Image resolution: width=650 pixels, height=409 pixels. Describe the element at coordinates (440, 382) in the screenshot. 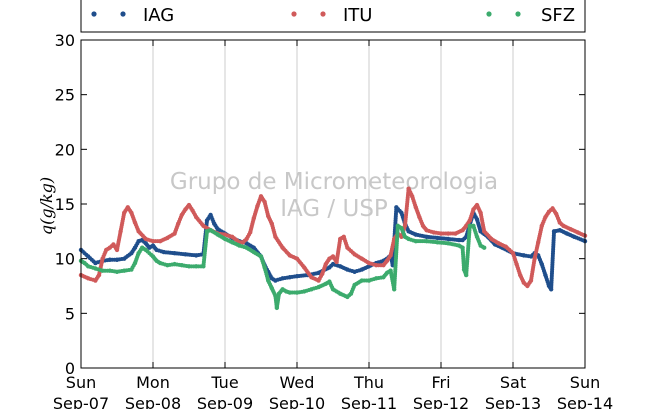

I see `x-tick-label-day: Fri` at that location.